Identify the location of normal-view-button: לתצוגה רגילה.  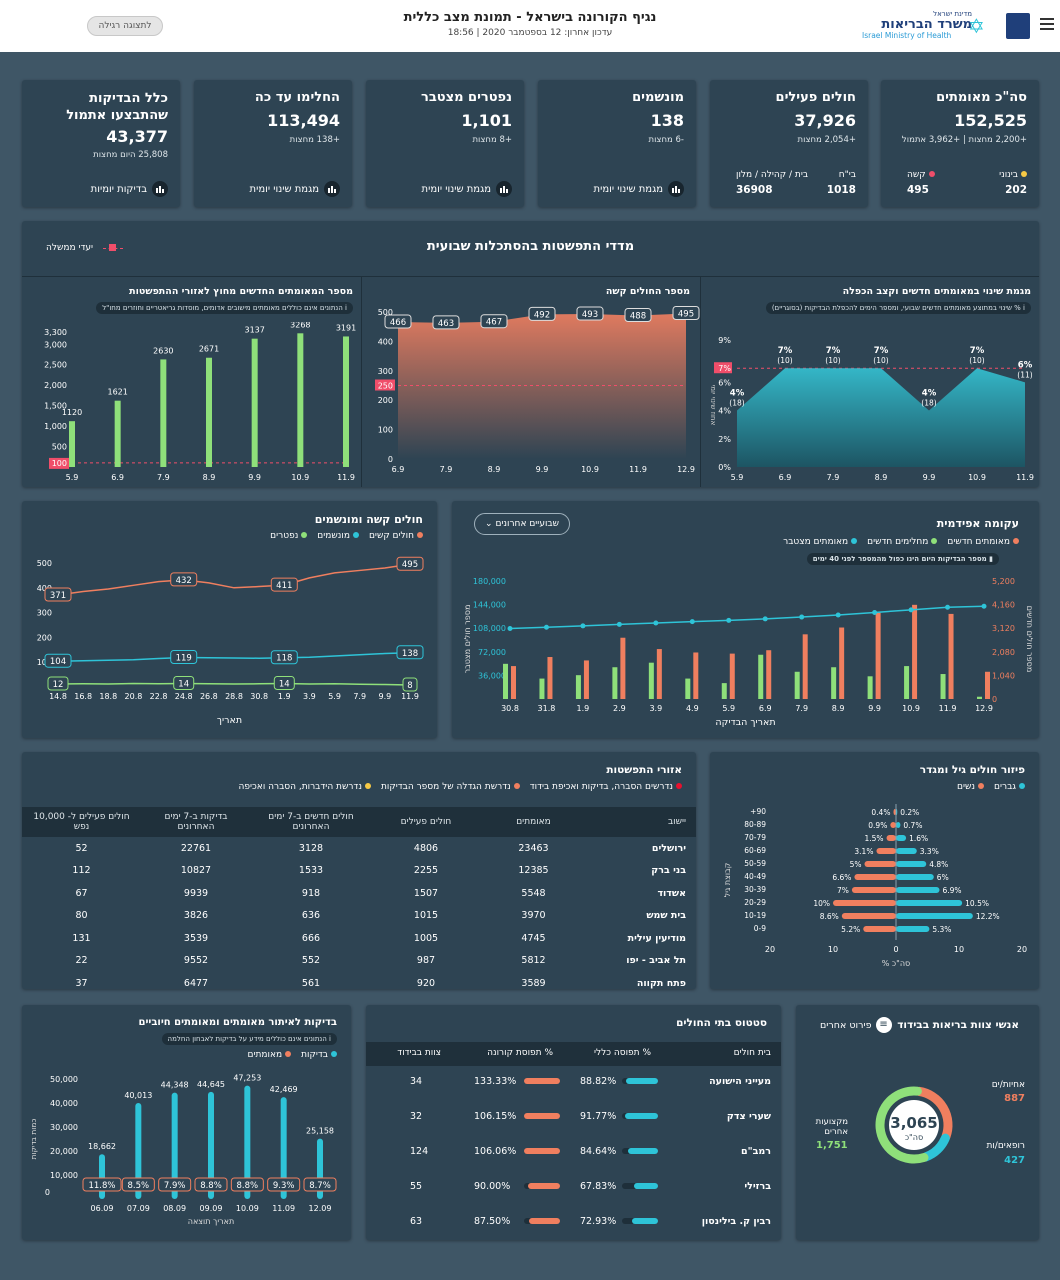
(125, 26).